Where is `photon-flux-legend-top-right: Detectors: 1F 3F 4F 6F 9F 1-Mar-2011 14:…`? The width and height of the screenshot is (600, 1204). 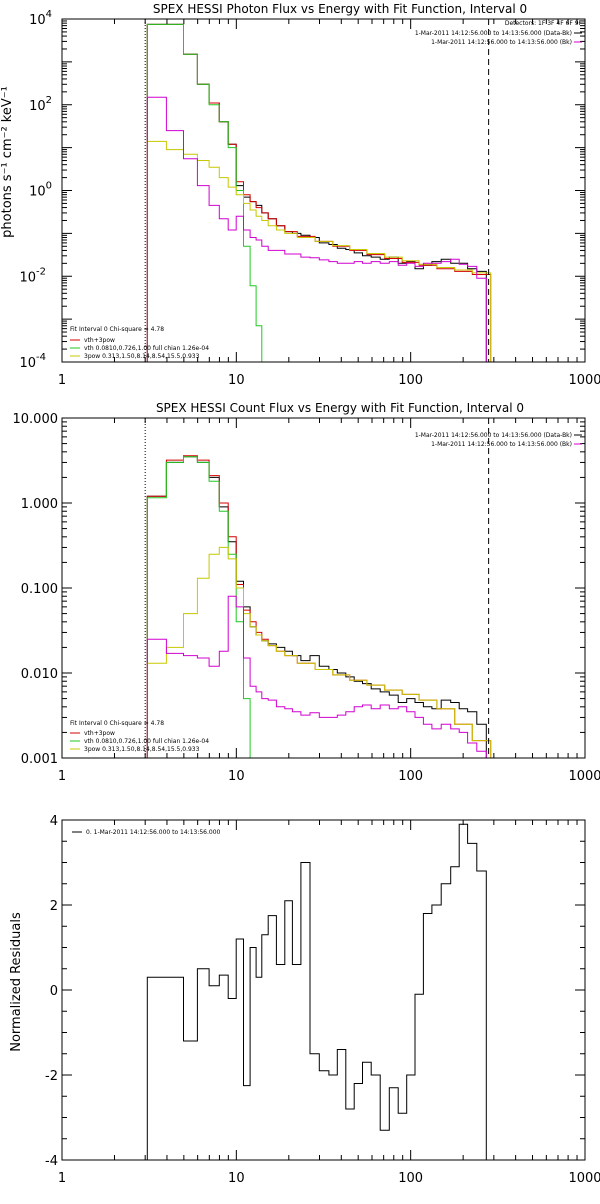 photon-flux-legend-top-right: Detectors: 1F 3F 4F 6F 9F 1-Mar-2011 14:… is located at coordinates (499, 33).